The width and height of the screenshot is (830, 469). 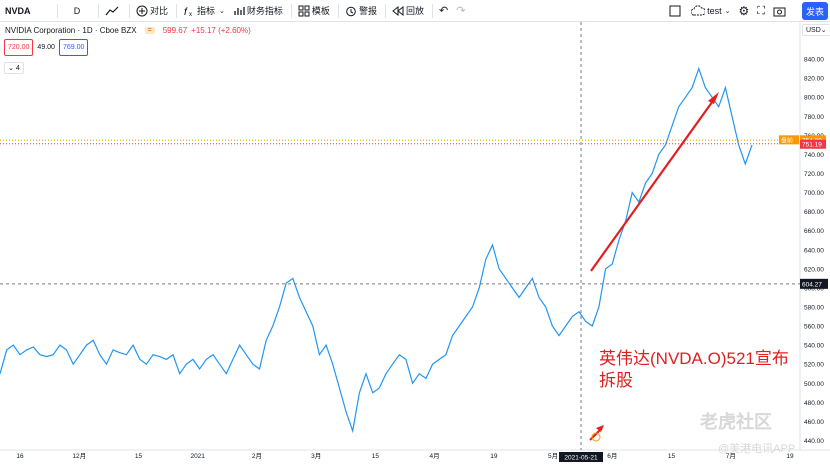 What do you see at coordinates (814, 288) in the screenshot?
I see `y-tick-label: 600.00` at bounding box center [814, 288].